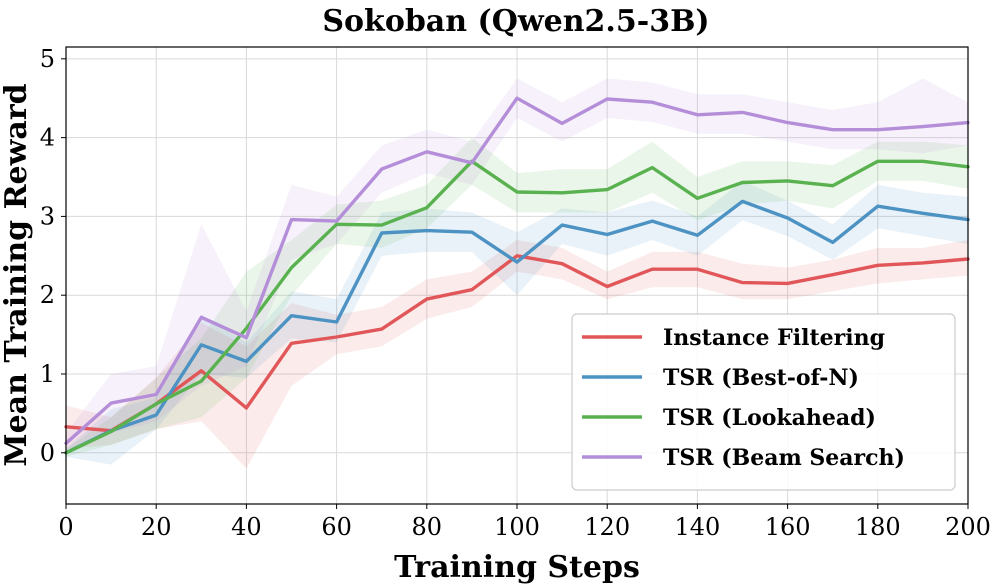 The width and height of the screenshot is (996, 586). I want to click on legend-label-tsr-best-of-n: TSR (Best-of-N), so click(761, 378).